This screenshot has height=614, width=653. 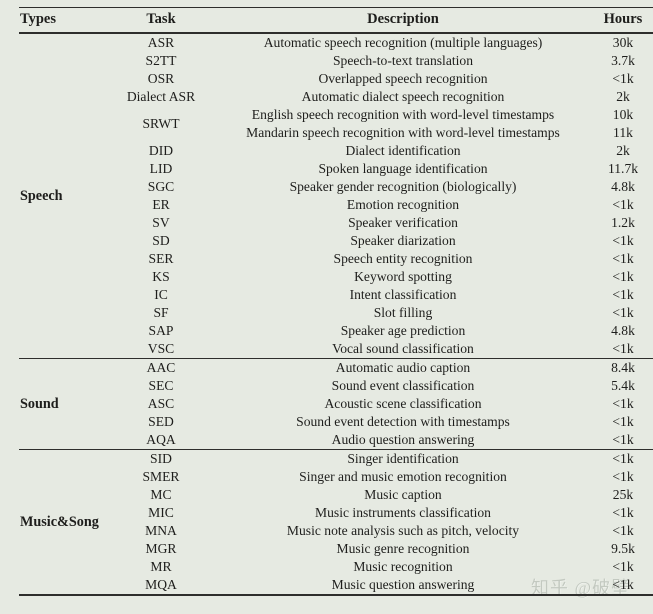 What do you see at coordinates (336, 295) in the screenshot?
I see `table-row: IC Intent classification <1k` at bounding box center [336, 295].